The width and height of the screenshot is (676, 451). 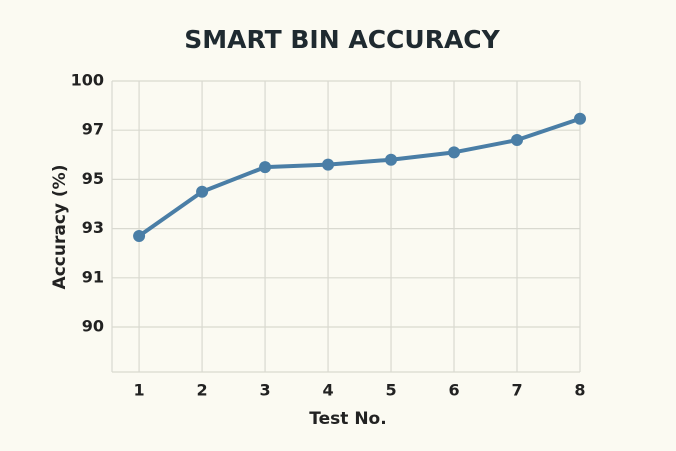 What do you see at coordinates (264, 390) in the screenshot?
I see `x-tick-label: 3` at bounding box center [264, 390].